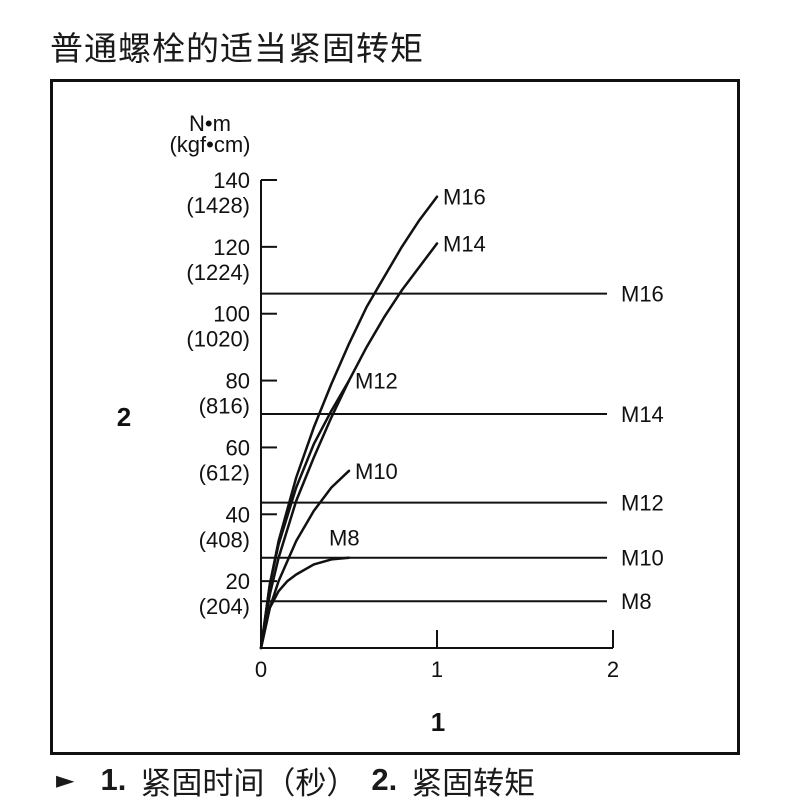 This screenshot has width=790, height=803. What do you see at coordinates (384, 779) in the screenshot?
I see `footer-item-2-number: 2.` at bounding box center [384, 779].